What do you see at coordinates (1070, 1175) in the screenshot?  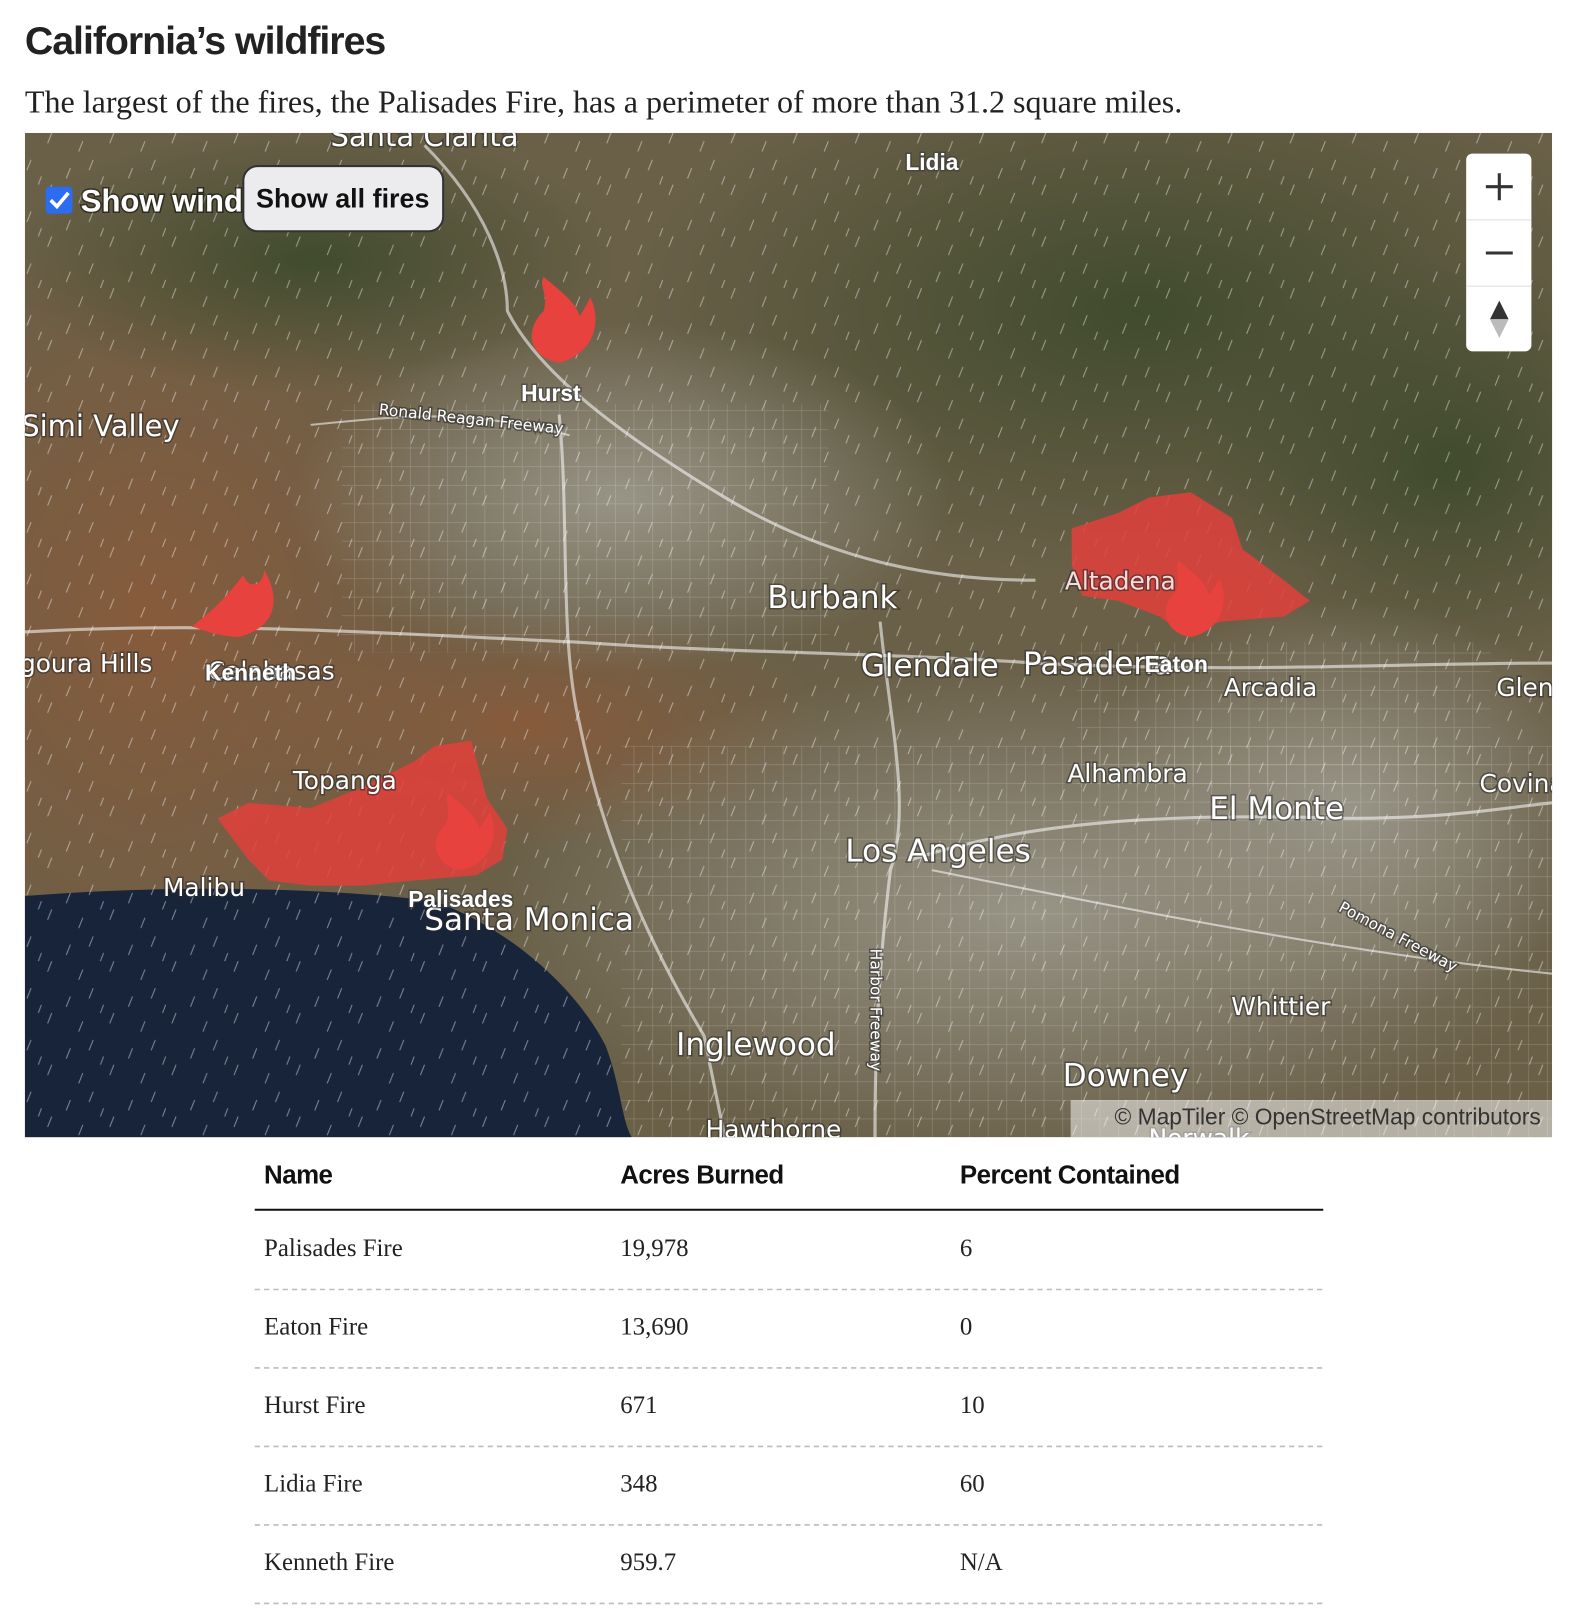 I see `column-header: Percent Contained` at bounding box center [1070, 1175].